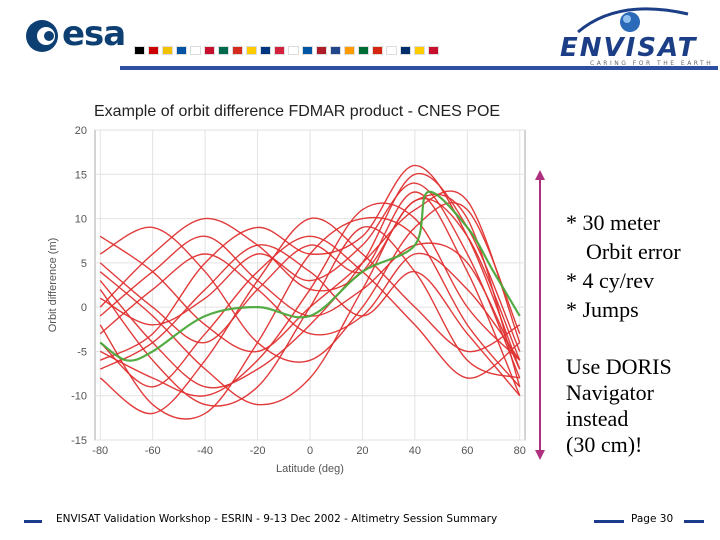  What do you see at coordinates (520, 451) in the screenshot?
I see `x-tick-label: 80` at bounding box center [520, 451].